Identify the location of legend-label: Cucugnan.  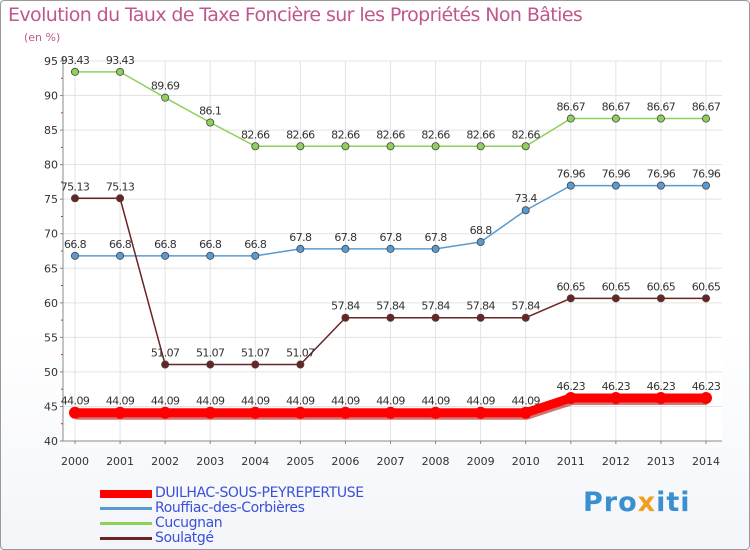
(189, 523).